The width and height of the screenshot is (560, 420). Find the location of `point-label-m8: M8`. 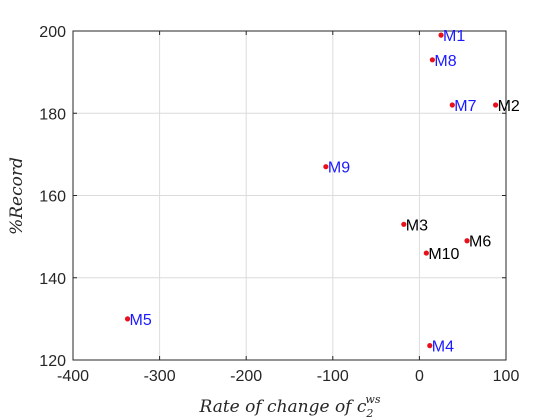

point-label-m8: M8 is located at coordinates (445, 61).